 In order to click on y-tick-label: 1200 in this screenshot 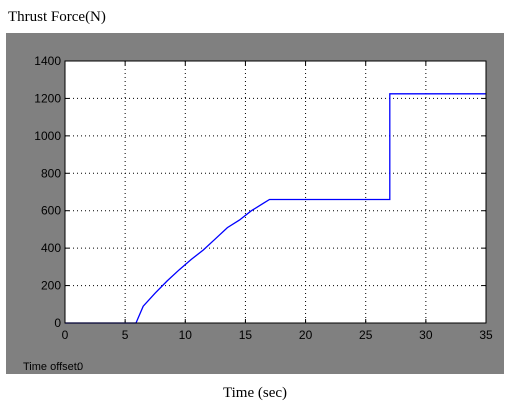, I will do `click(47, 98)`.